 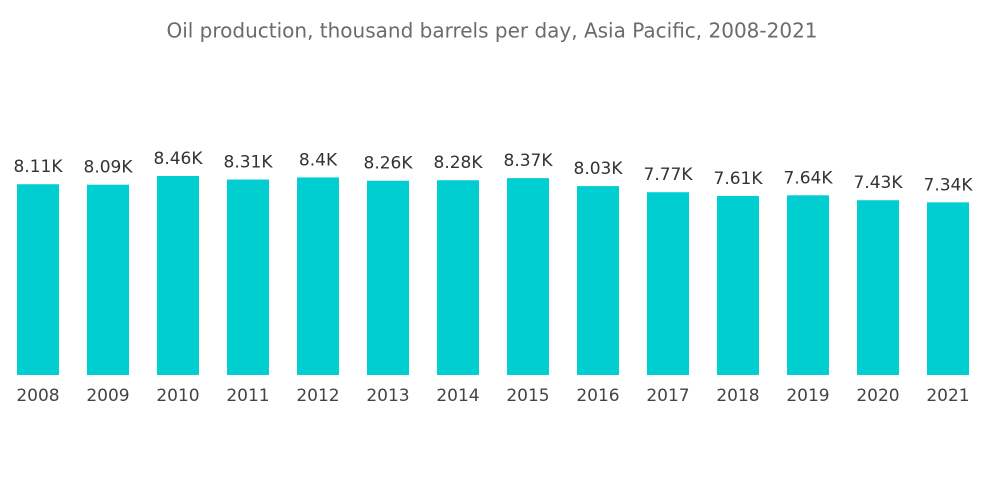 What do you see at coordinates (249, 163) in the screenshot?
I see `value-label: 8.31K` at bounding box center [249, 163].